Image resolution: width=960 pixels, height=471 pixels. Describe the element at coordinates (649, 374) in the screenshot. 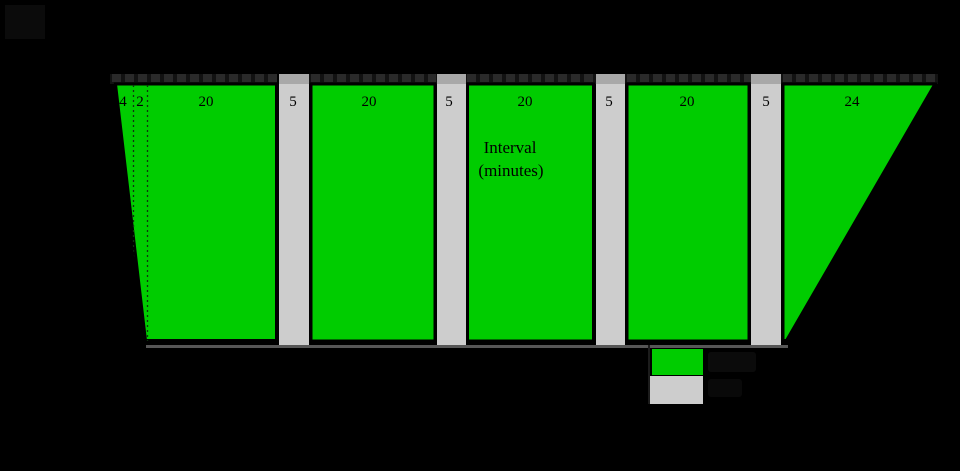

I see `legend-faint-edge` at that location.